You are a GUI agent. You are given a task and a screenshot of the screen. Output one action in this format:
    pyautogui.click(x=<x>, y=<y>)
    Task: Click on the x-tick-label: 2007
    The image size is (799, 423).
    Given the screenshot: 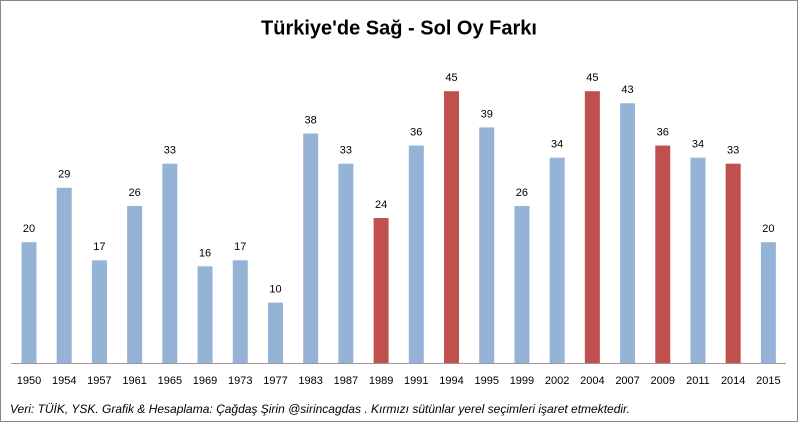 What is the action you would take?
    pyautogui.click(x=627, y=381)
    